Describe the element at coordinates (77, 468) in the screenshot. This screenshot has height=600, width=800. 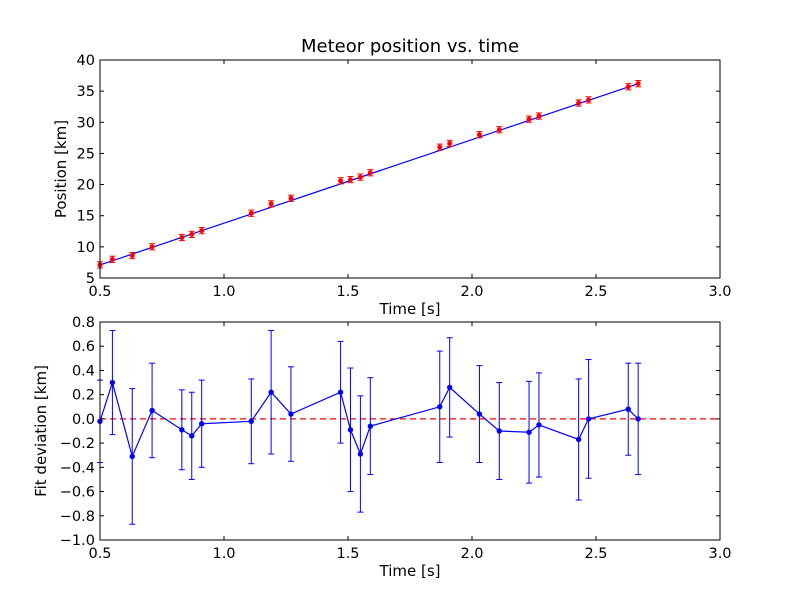
I see `deviation-y-tick-label: −0.4` at that location.